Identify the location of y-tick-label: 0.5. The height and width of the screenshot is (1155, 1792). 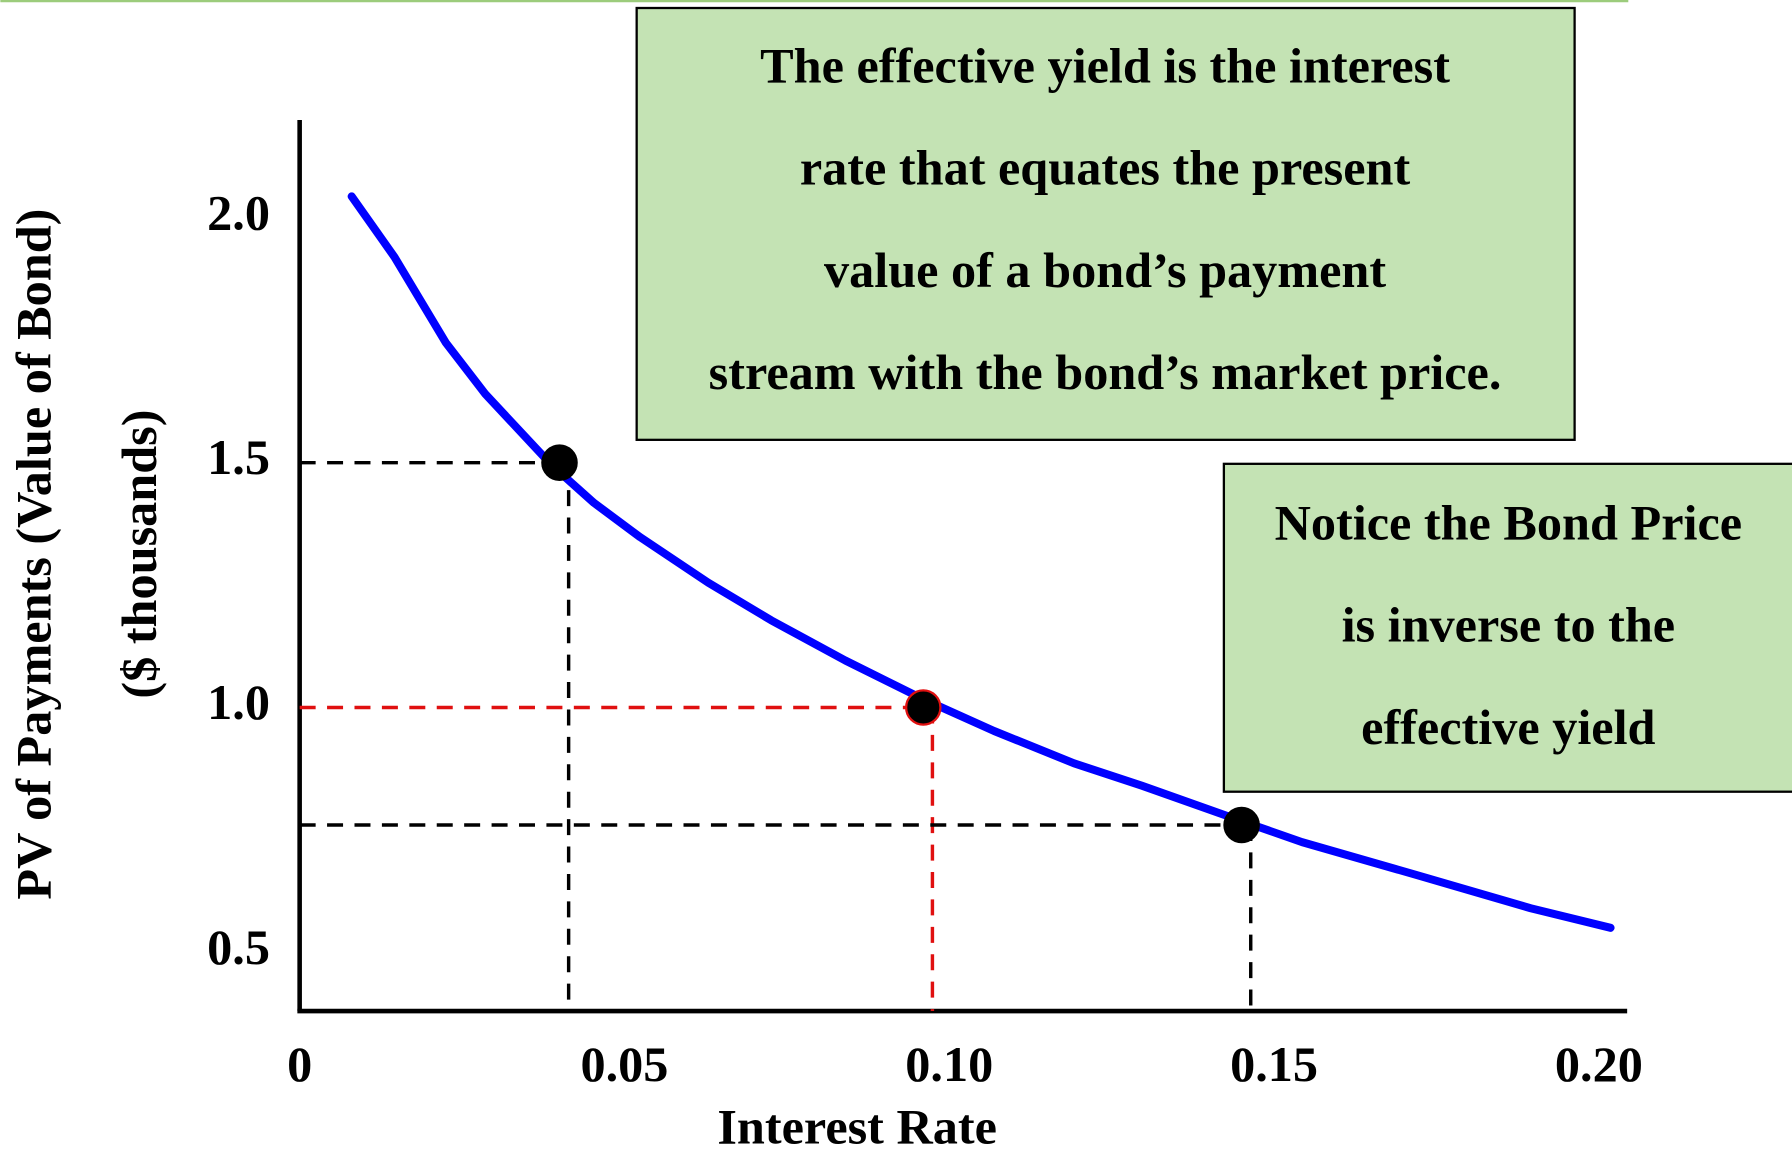
(238, 947).